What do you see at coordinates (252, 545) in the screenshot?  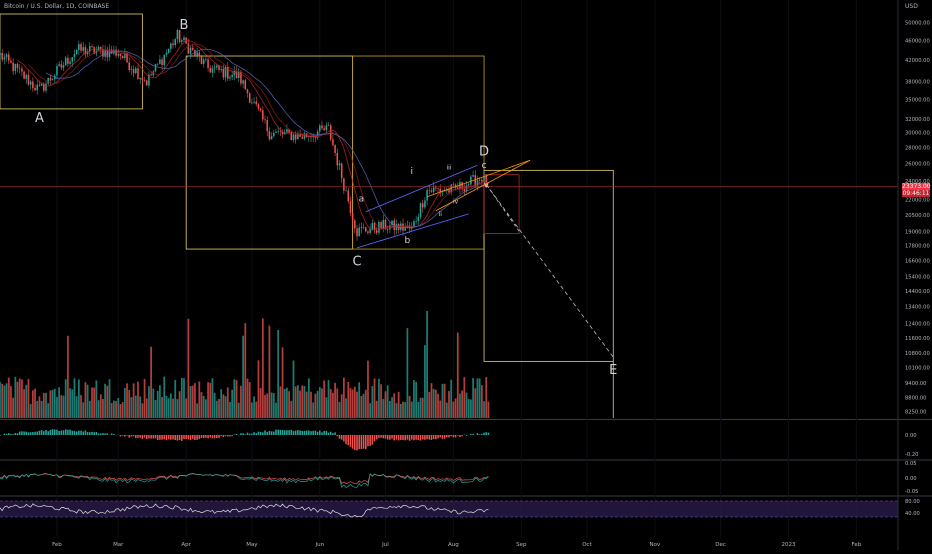 I see `x-tick-label: May` at bounding box center [252, 545].